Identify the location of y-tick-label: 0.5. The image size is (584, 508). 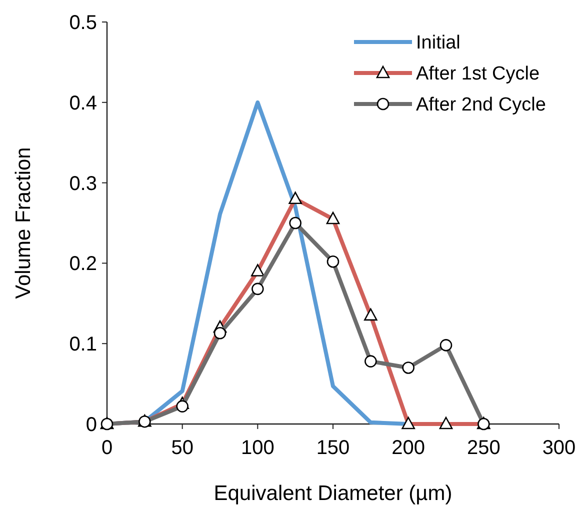
(83, 23).